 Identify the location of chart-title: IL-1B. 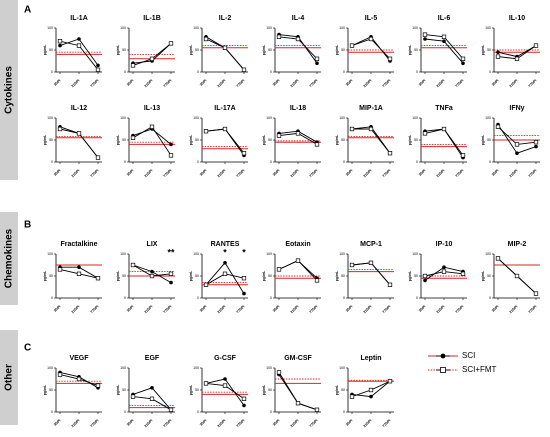
(152, 18).